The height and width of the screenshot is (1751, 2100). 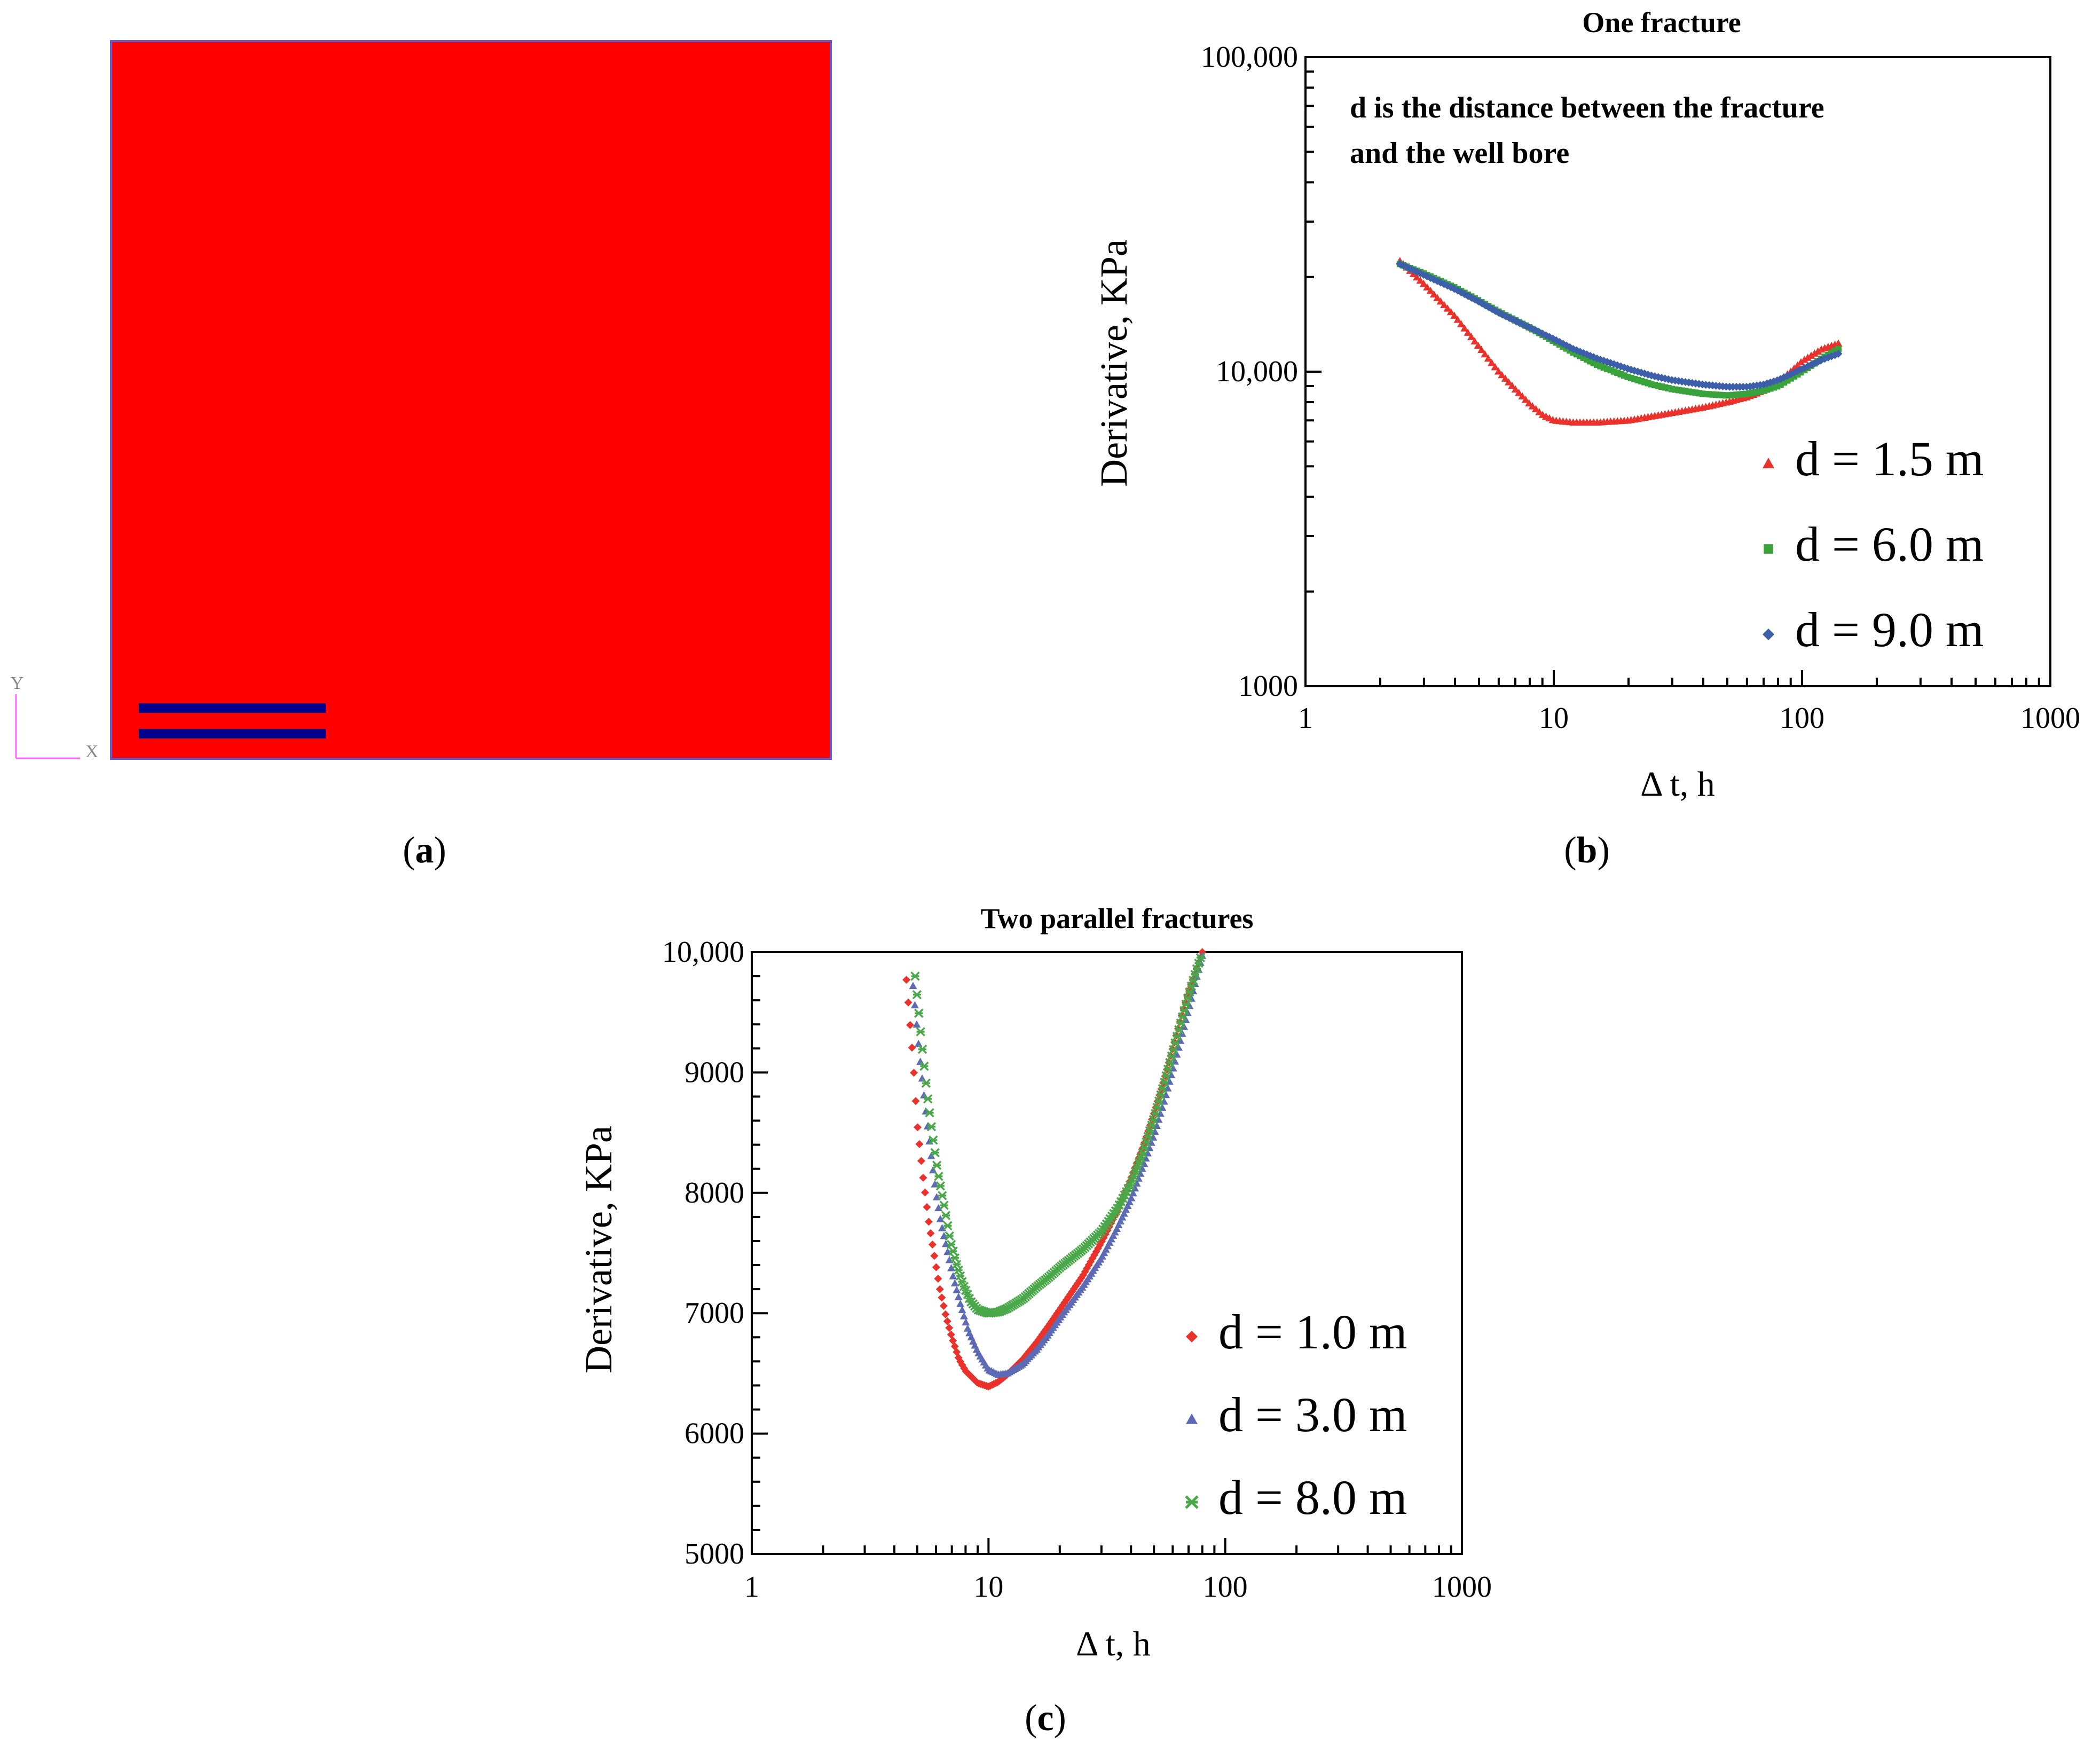 I want to click on chart-b-annotation-line1: d is the distance between the fracture, so click(x=1587, y=107).